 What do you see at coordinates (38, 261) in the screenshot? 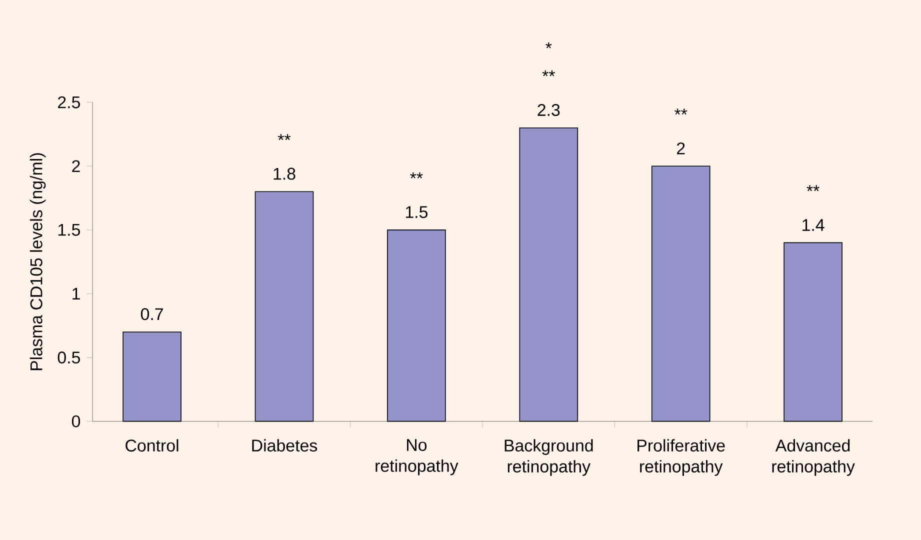
I see `y-axis-title: Plasma CD105 levels (ng/ml)` at bounding box center [38, 261].